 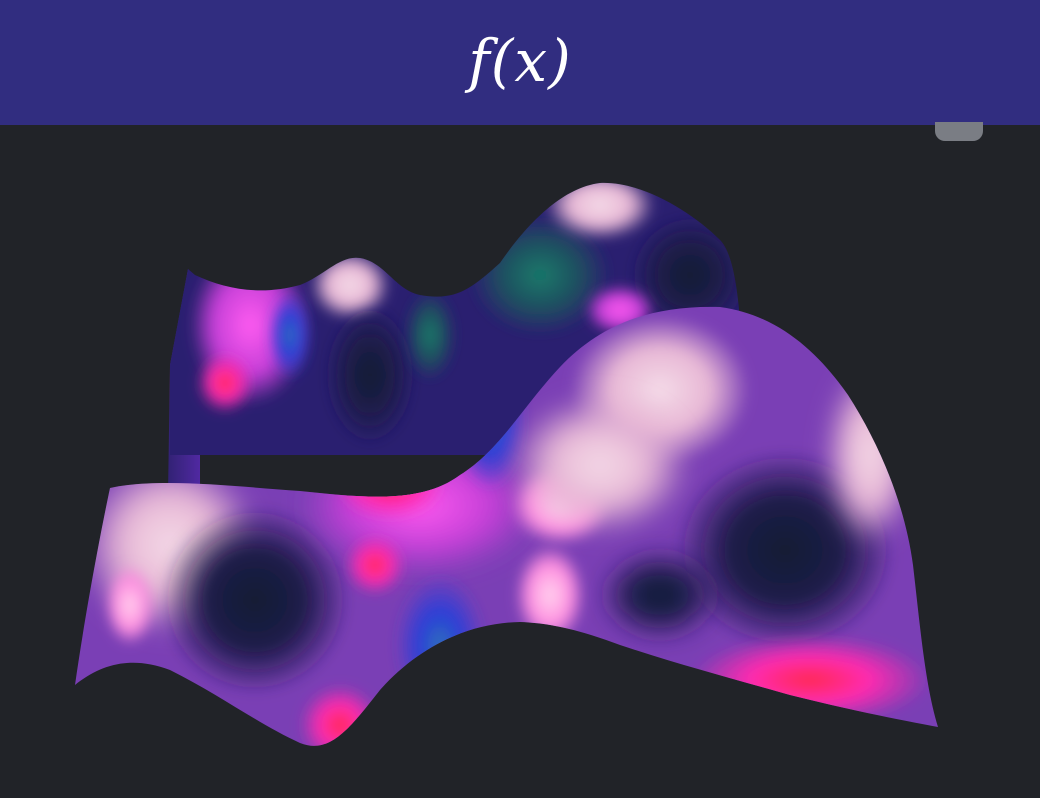 What do you see at coordinates (959, 131) in the screenshot?
I see `scrollbar-thumb` at bounding box center [959, 131].